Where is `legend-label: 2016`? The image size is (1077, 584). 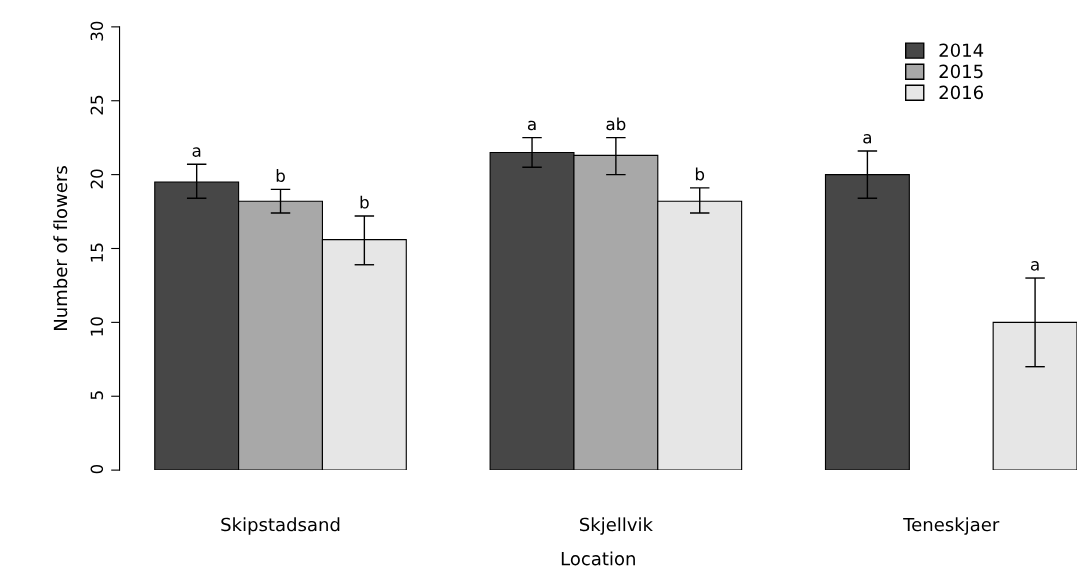 legend-label: 2016 is located at coordinates (961, 92).